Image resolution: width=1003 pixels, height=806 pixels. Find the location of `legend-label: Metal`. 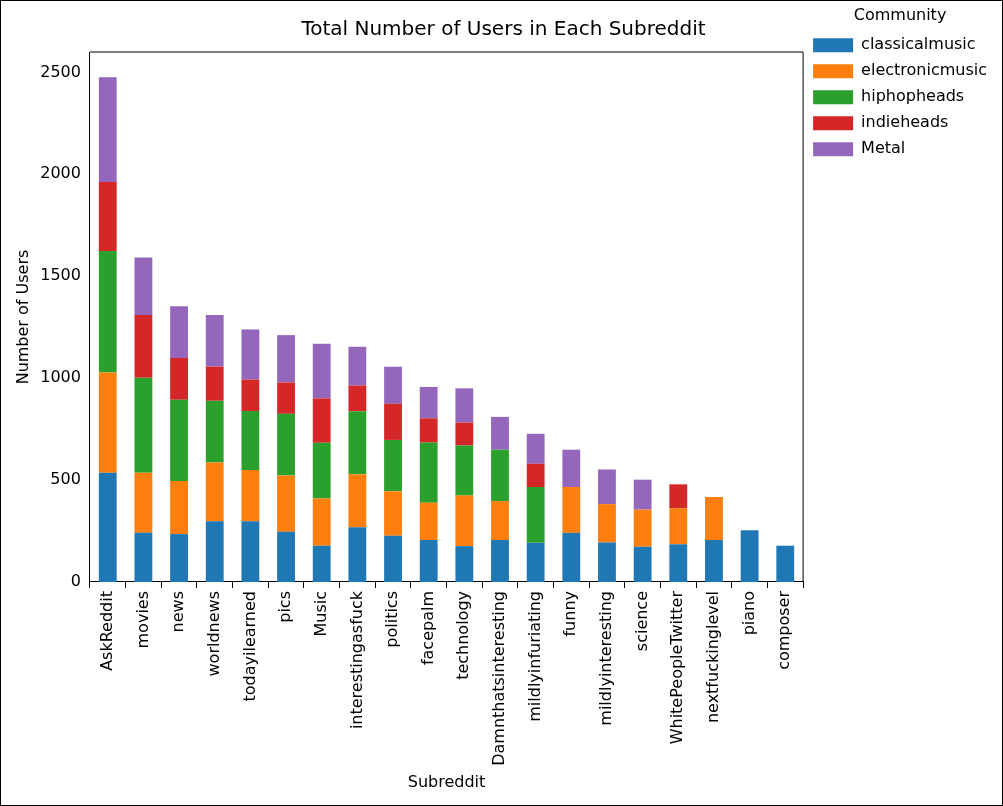

legend-label: Metal is located at coordinates (883, 148).